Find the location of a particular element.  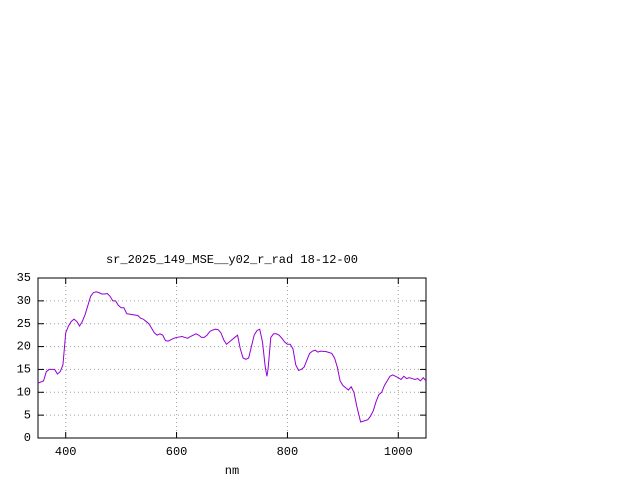

y-tick-label: 25 is located at coordinates (24, 324).